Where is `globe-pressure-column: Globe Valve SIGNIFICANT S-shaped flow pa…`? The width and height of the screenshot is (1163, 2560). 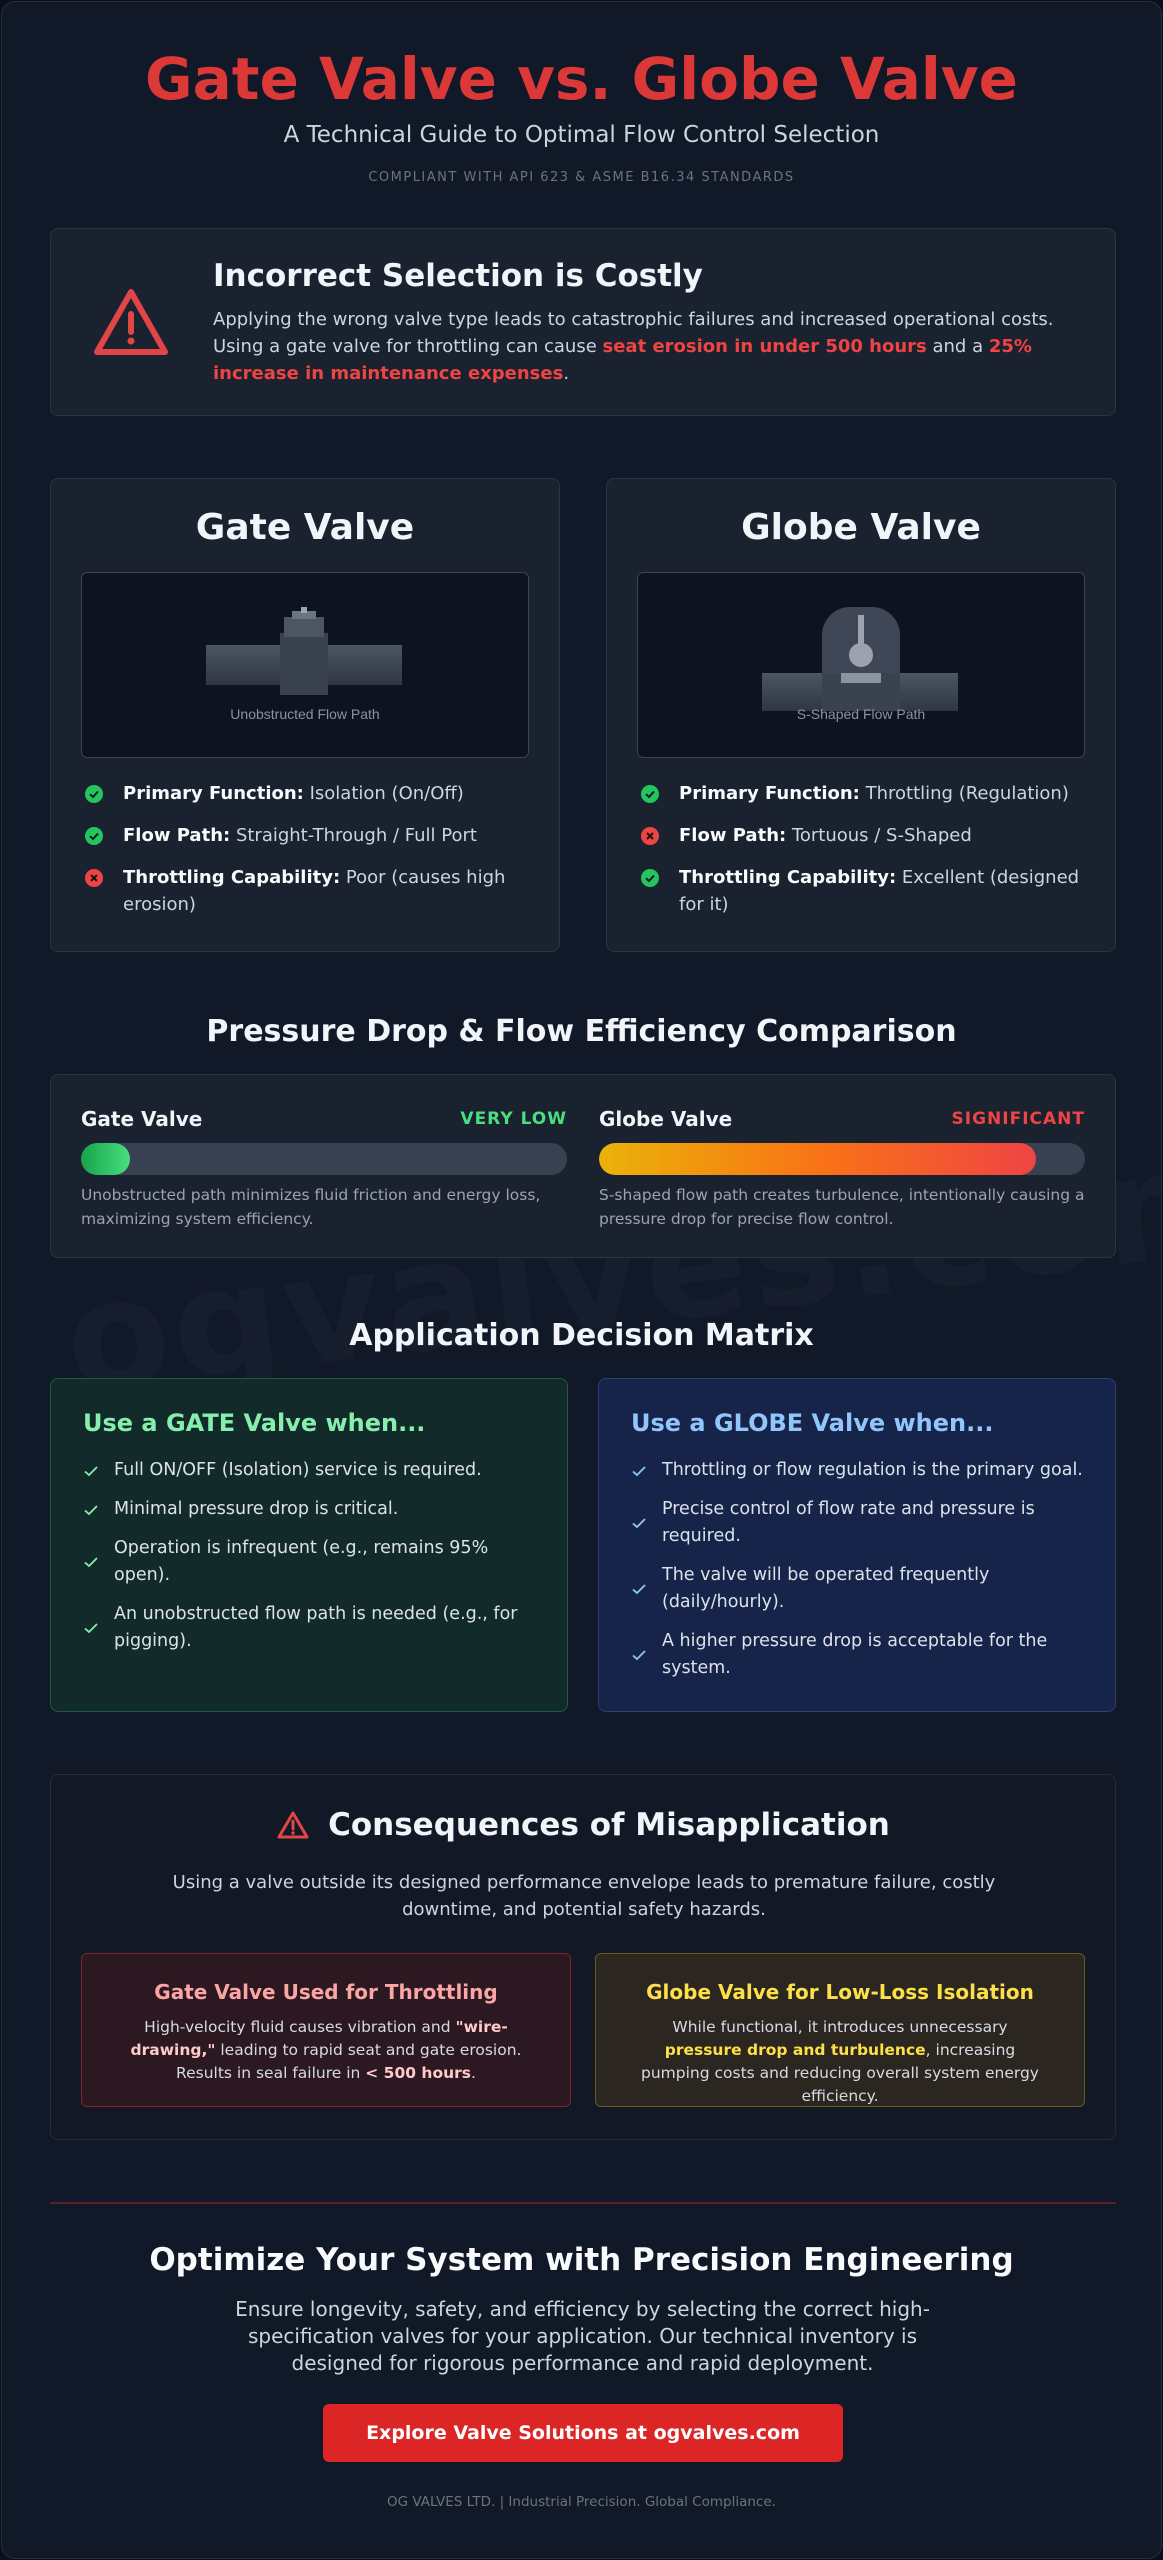
globe-pressure-column: Globe Valve SIGNIFICANT S-shaped flow pa… is located at coordinates (842, 1168).